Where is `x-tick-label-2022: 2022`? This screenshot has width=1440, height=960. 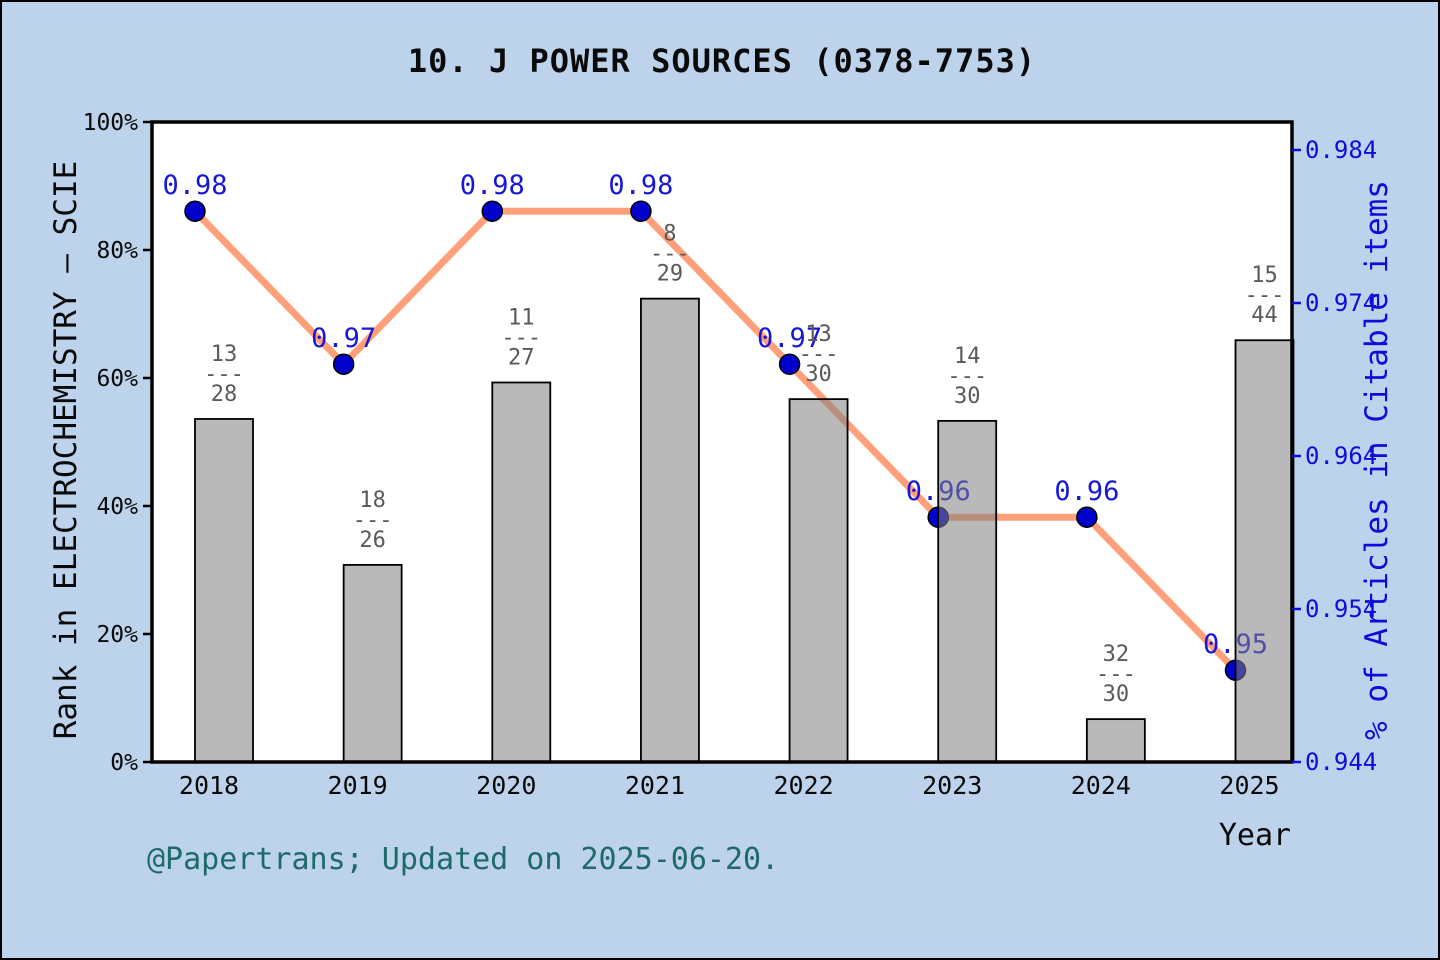
x-tick-label-2022: 2022 is located at coordinates (803, 785).